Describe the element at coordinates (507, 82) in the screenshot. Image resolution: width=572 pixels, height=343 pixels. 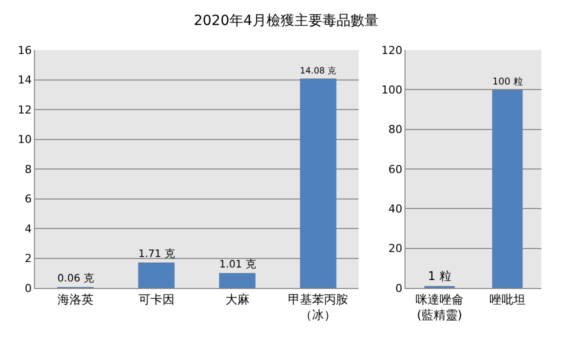
I see `data-label: 100 粒` at that location.